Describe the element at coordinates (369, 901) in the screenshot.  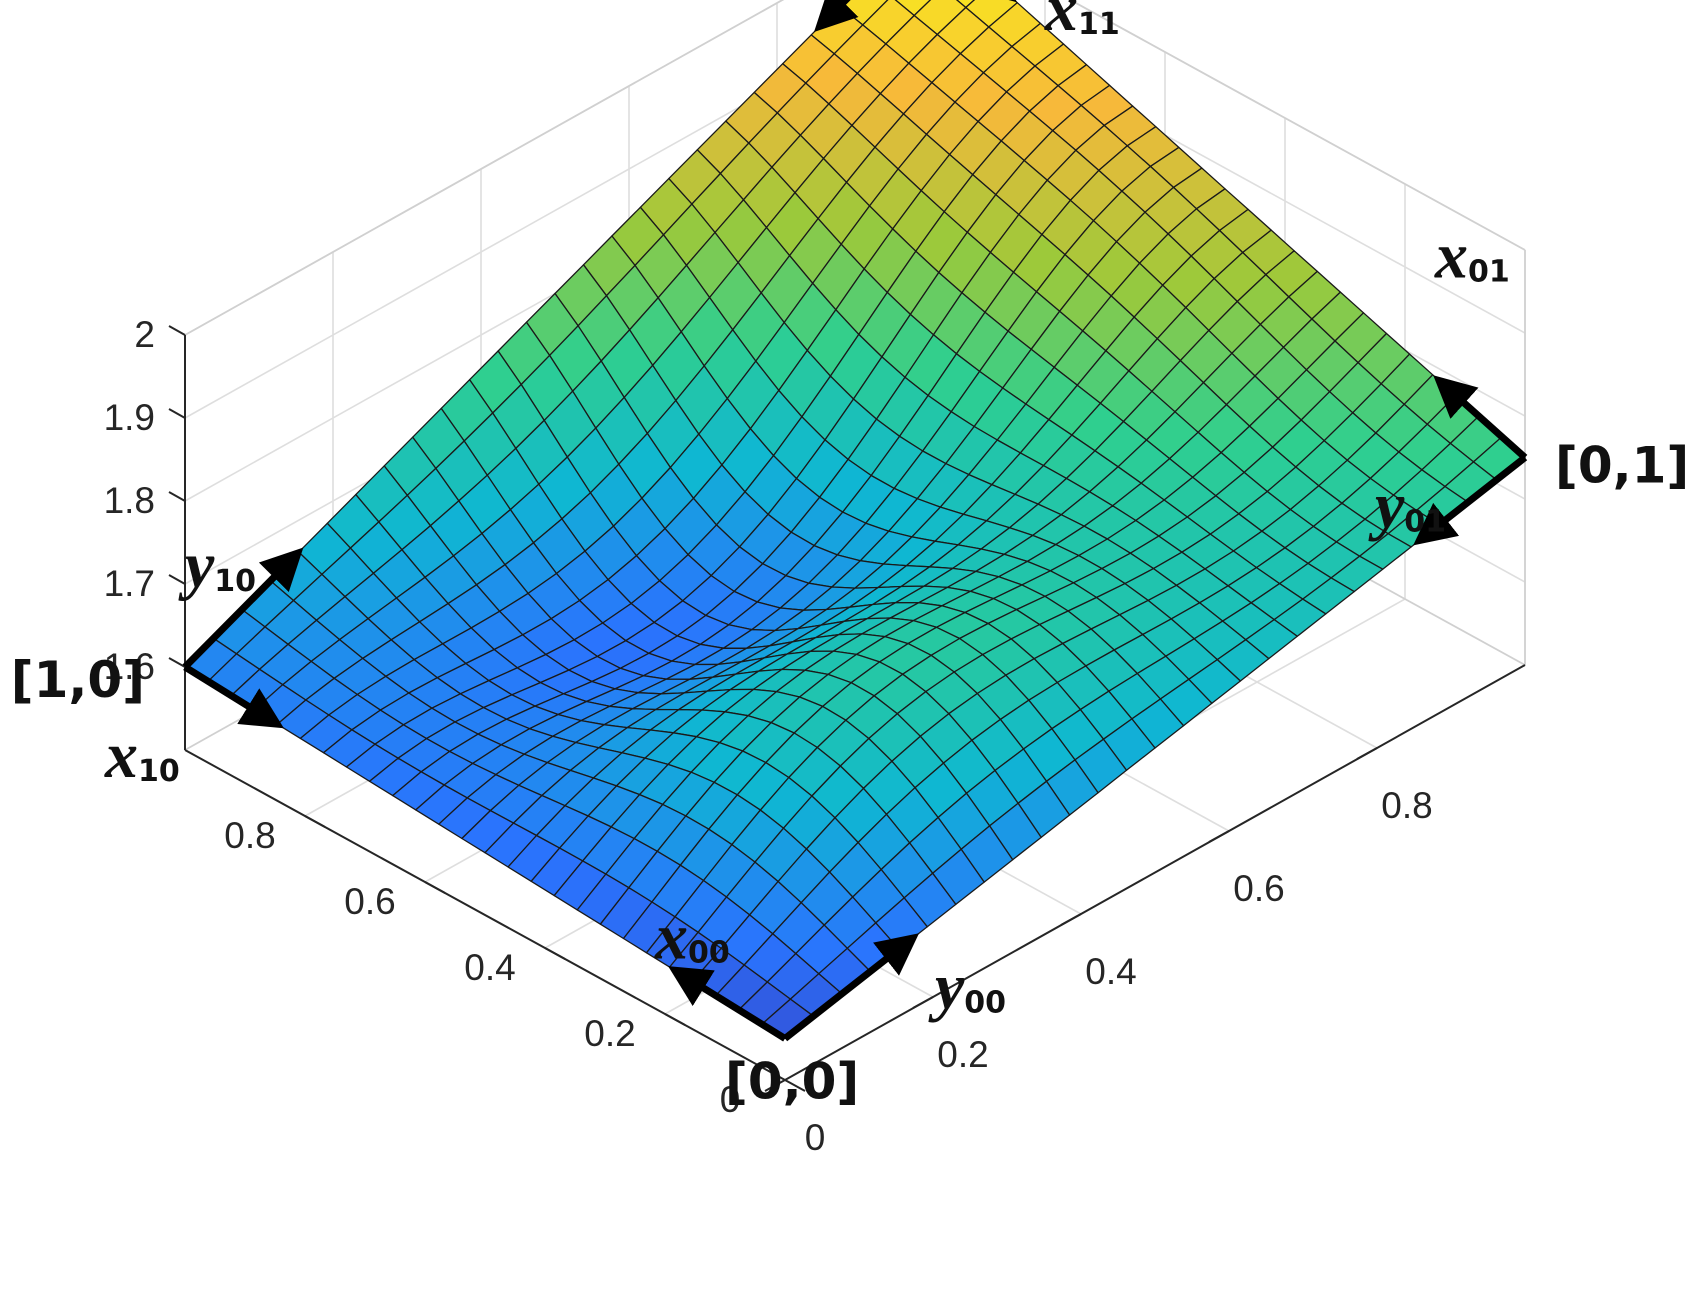
I see `x-tick-label-3: 0.6` at that location.